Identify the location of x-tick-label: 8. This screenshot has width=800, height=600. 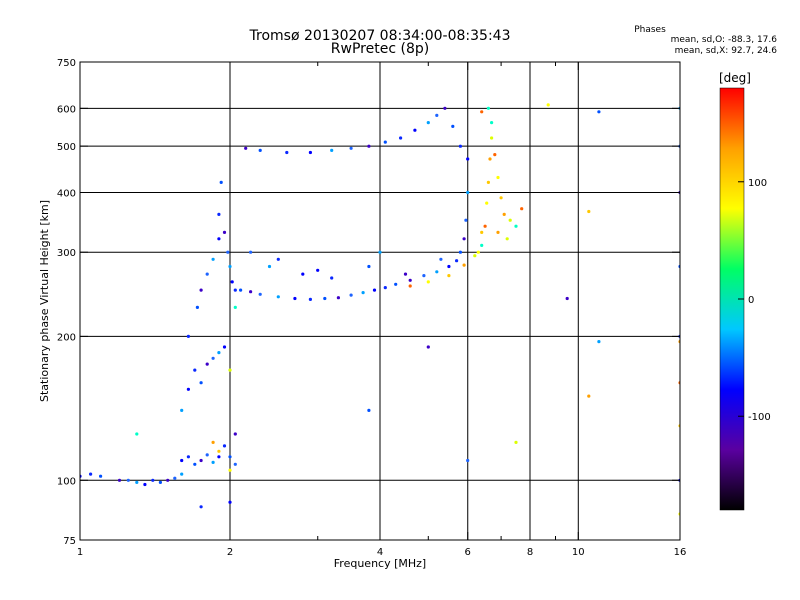
(530, 552).